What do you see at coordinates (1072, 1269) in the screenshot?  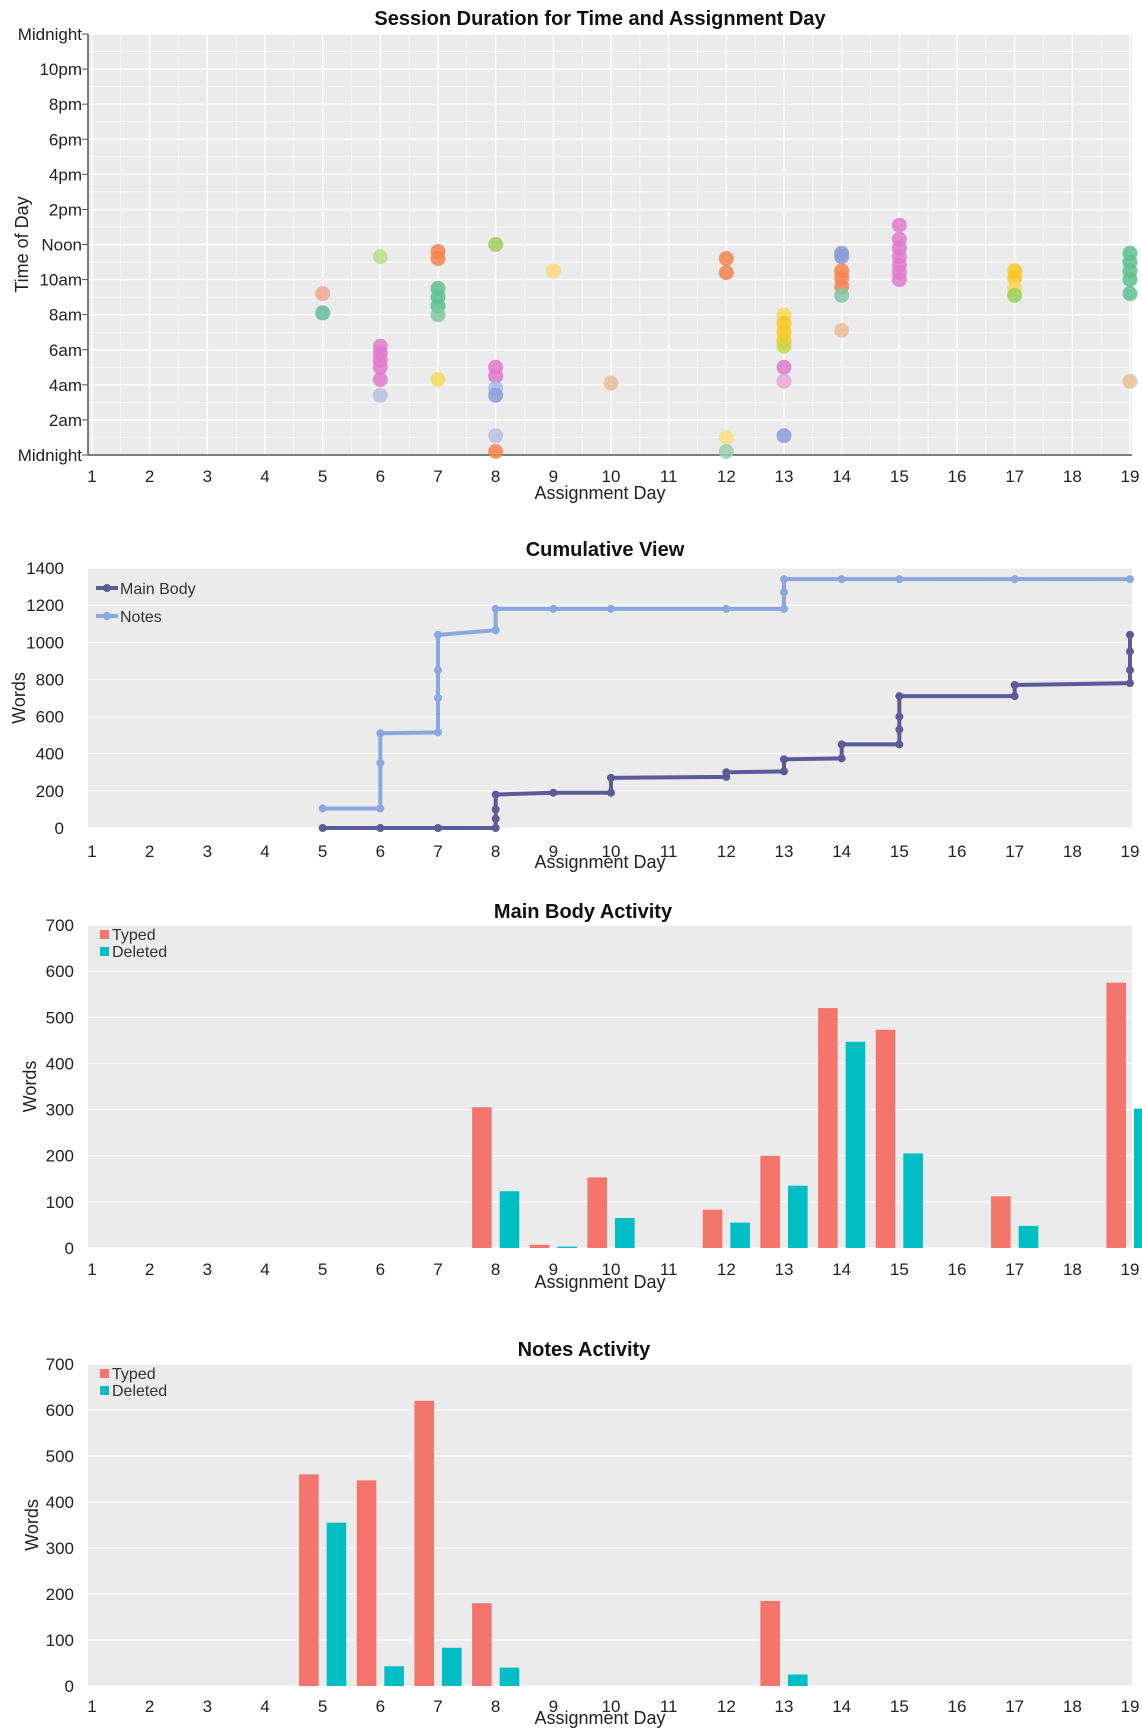 I see `x-tick-label: 18` at bounding box center [1072, 1269].